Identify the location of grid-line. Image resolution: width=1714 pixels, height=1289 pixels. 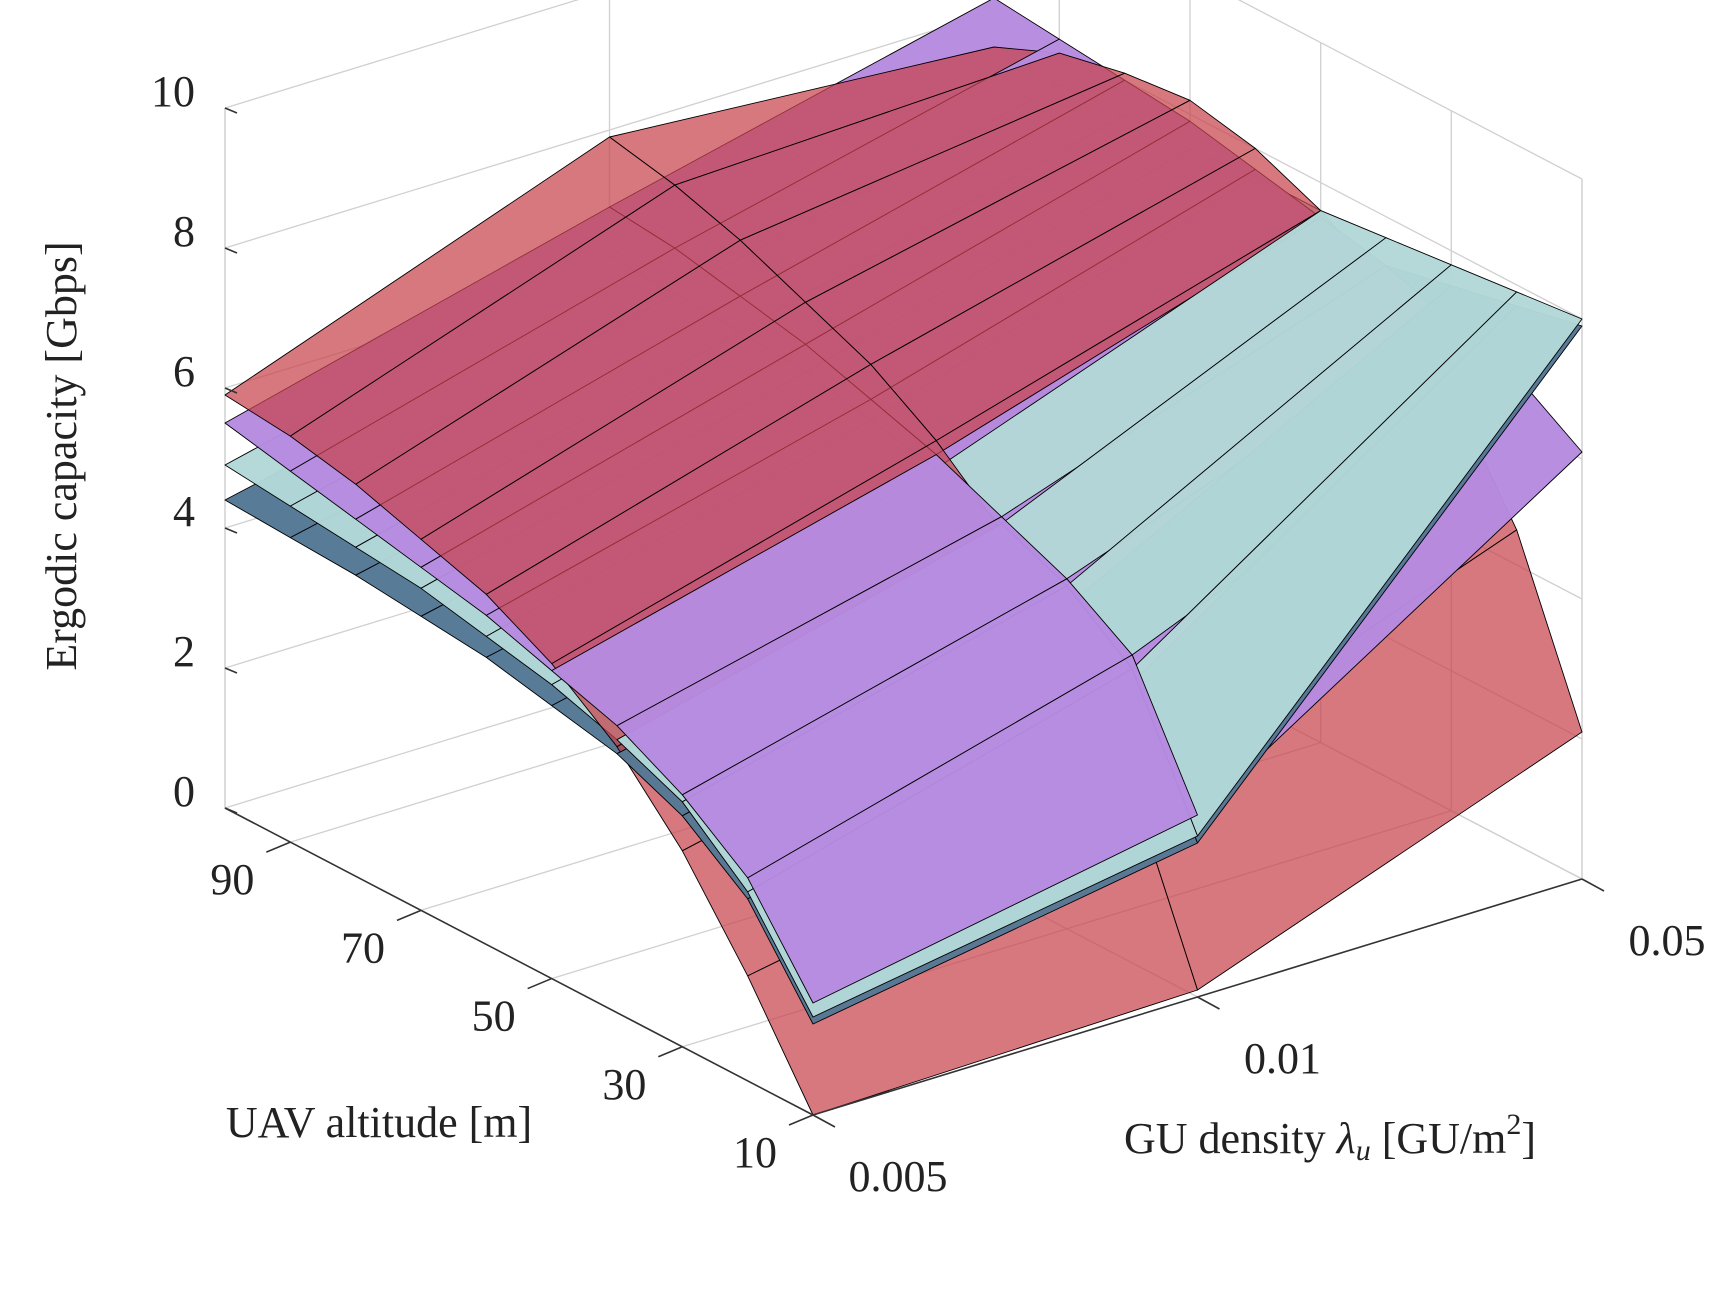
(903, 90).